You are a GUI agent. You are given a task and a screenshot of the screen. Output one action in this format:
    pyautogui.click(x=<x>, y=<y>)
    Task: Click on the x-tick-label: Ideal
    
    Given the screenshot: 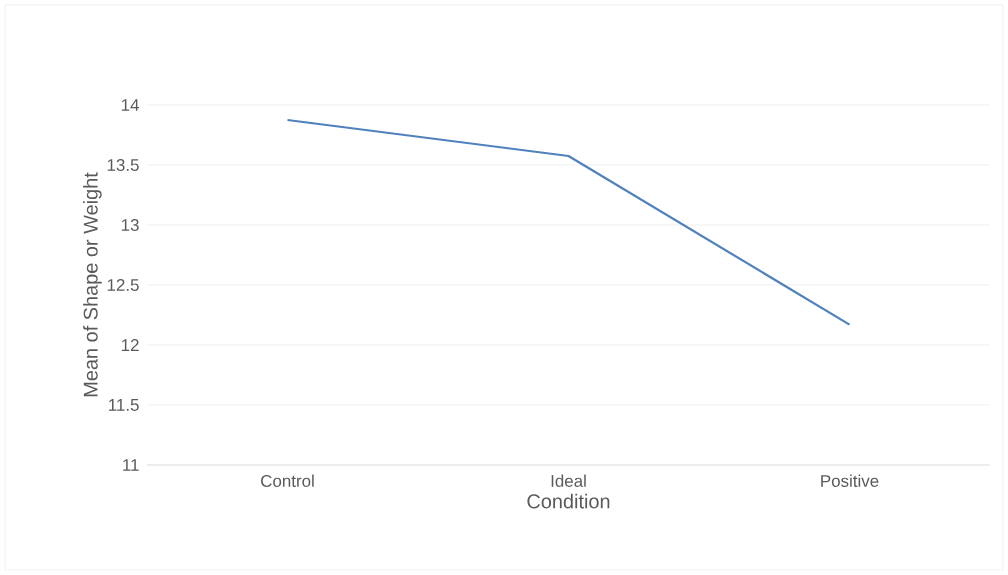 What is the action you would take?
    pyautogui.click(x=568, y=480)
    